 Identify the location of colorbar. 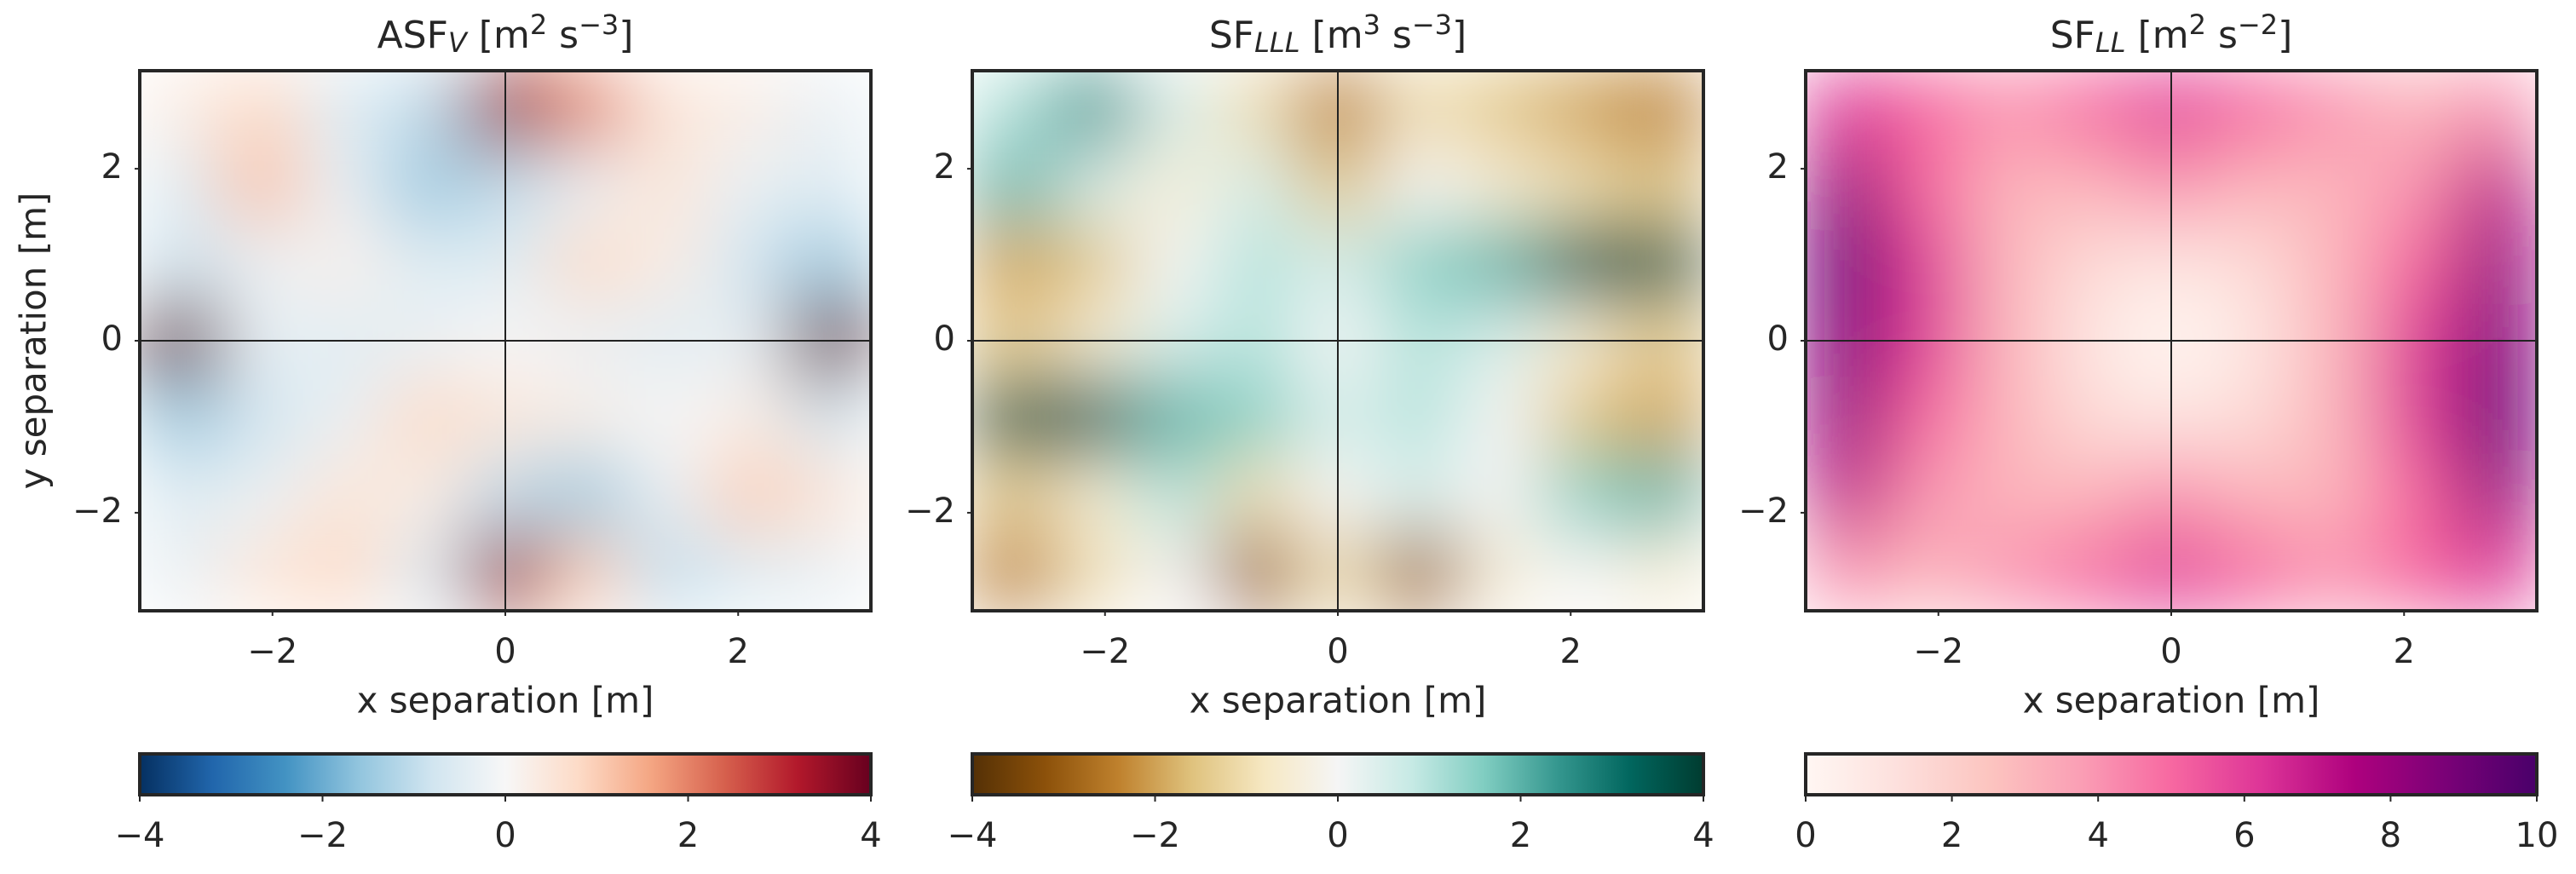
(1338, 774).